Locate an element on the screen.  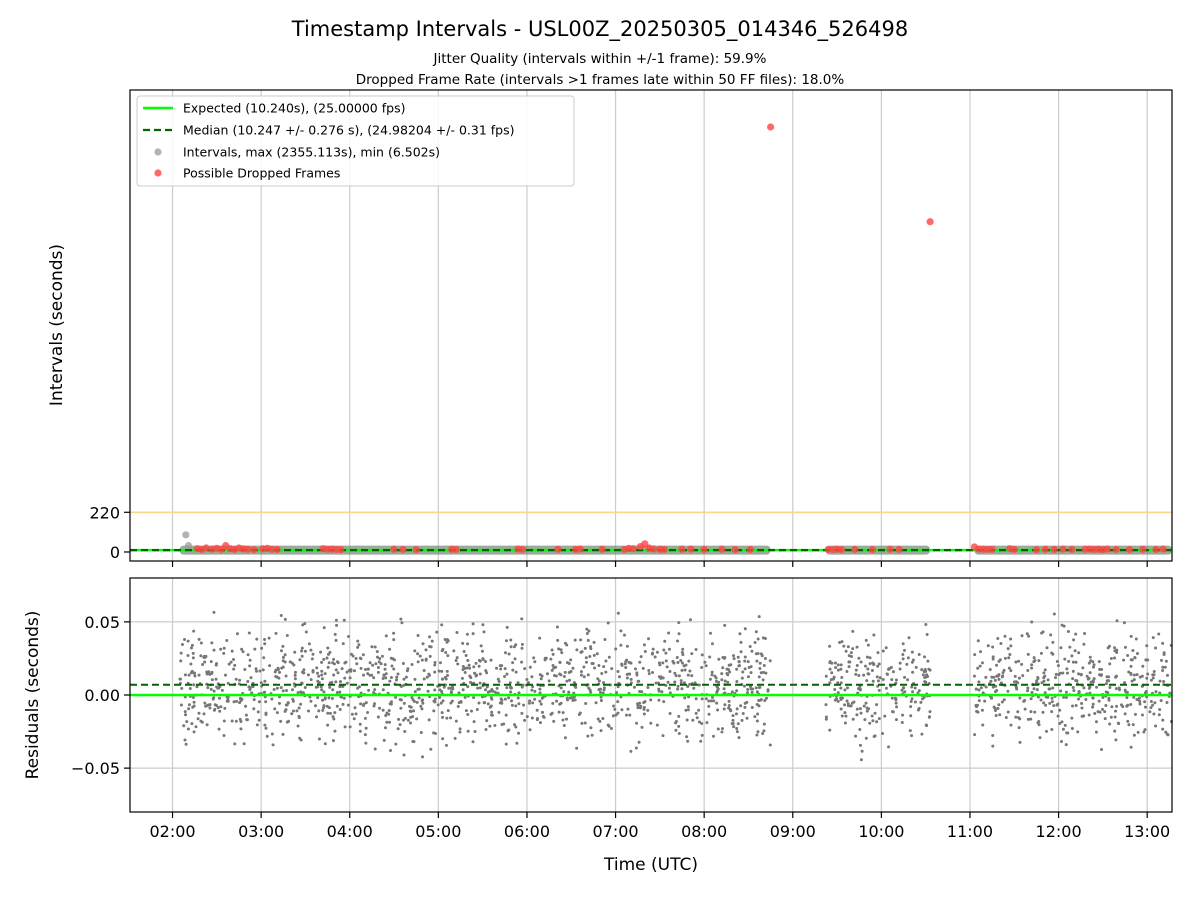
residual-point-1918 is located at coordinates (1074, 691).